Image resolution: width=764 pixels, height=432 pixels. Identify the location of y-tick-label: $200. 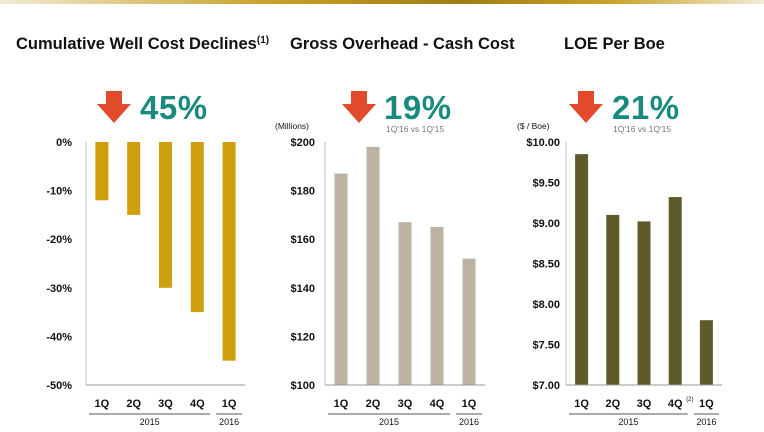
(303, 143).